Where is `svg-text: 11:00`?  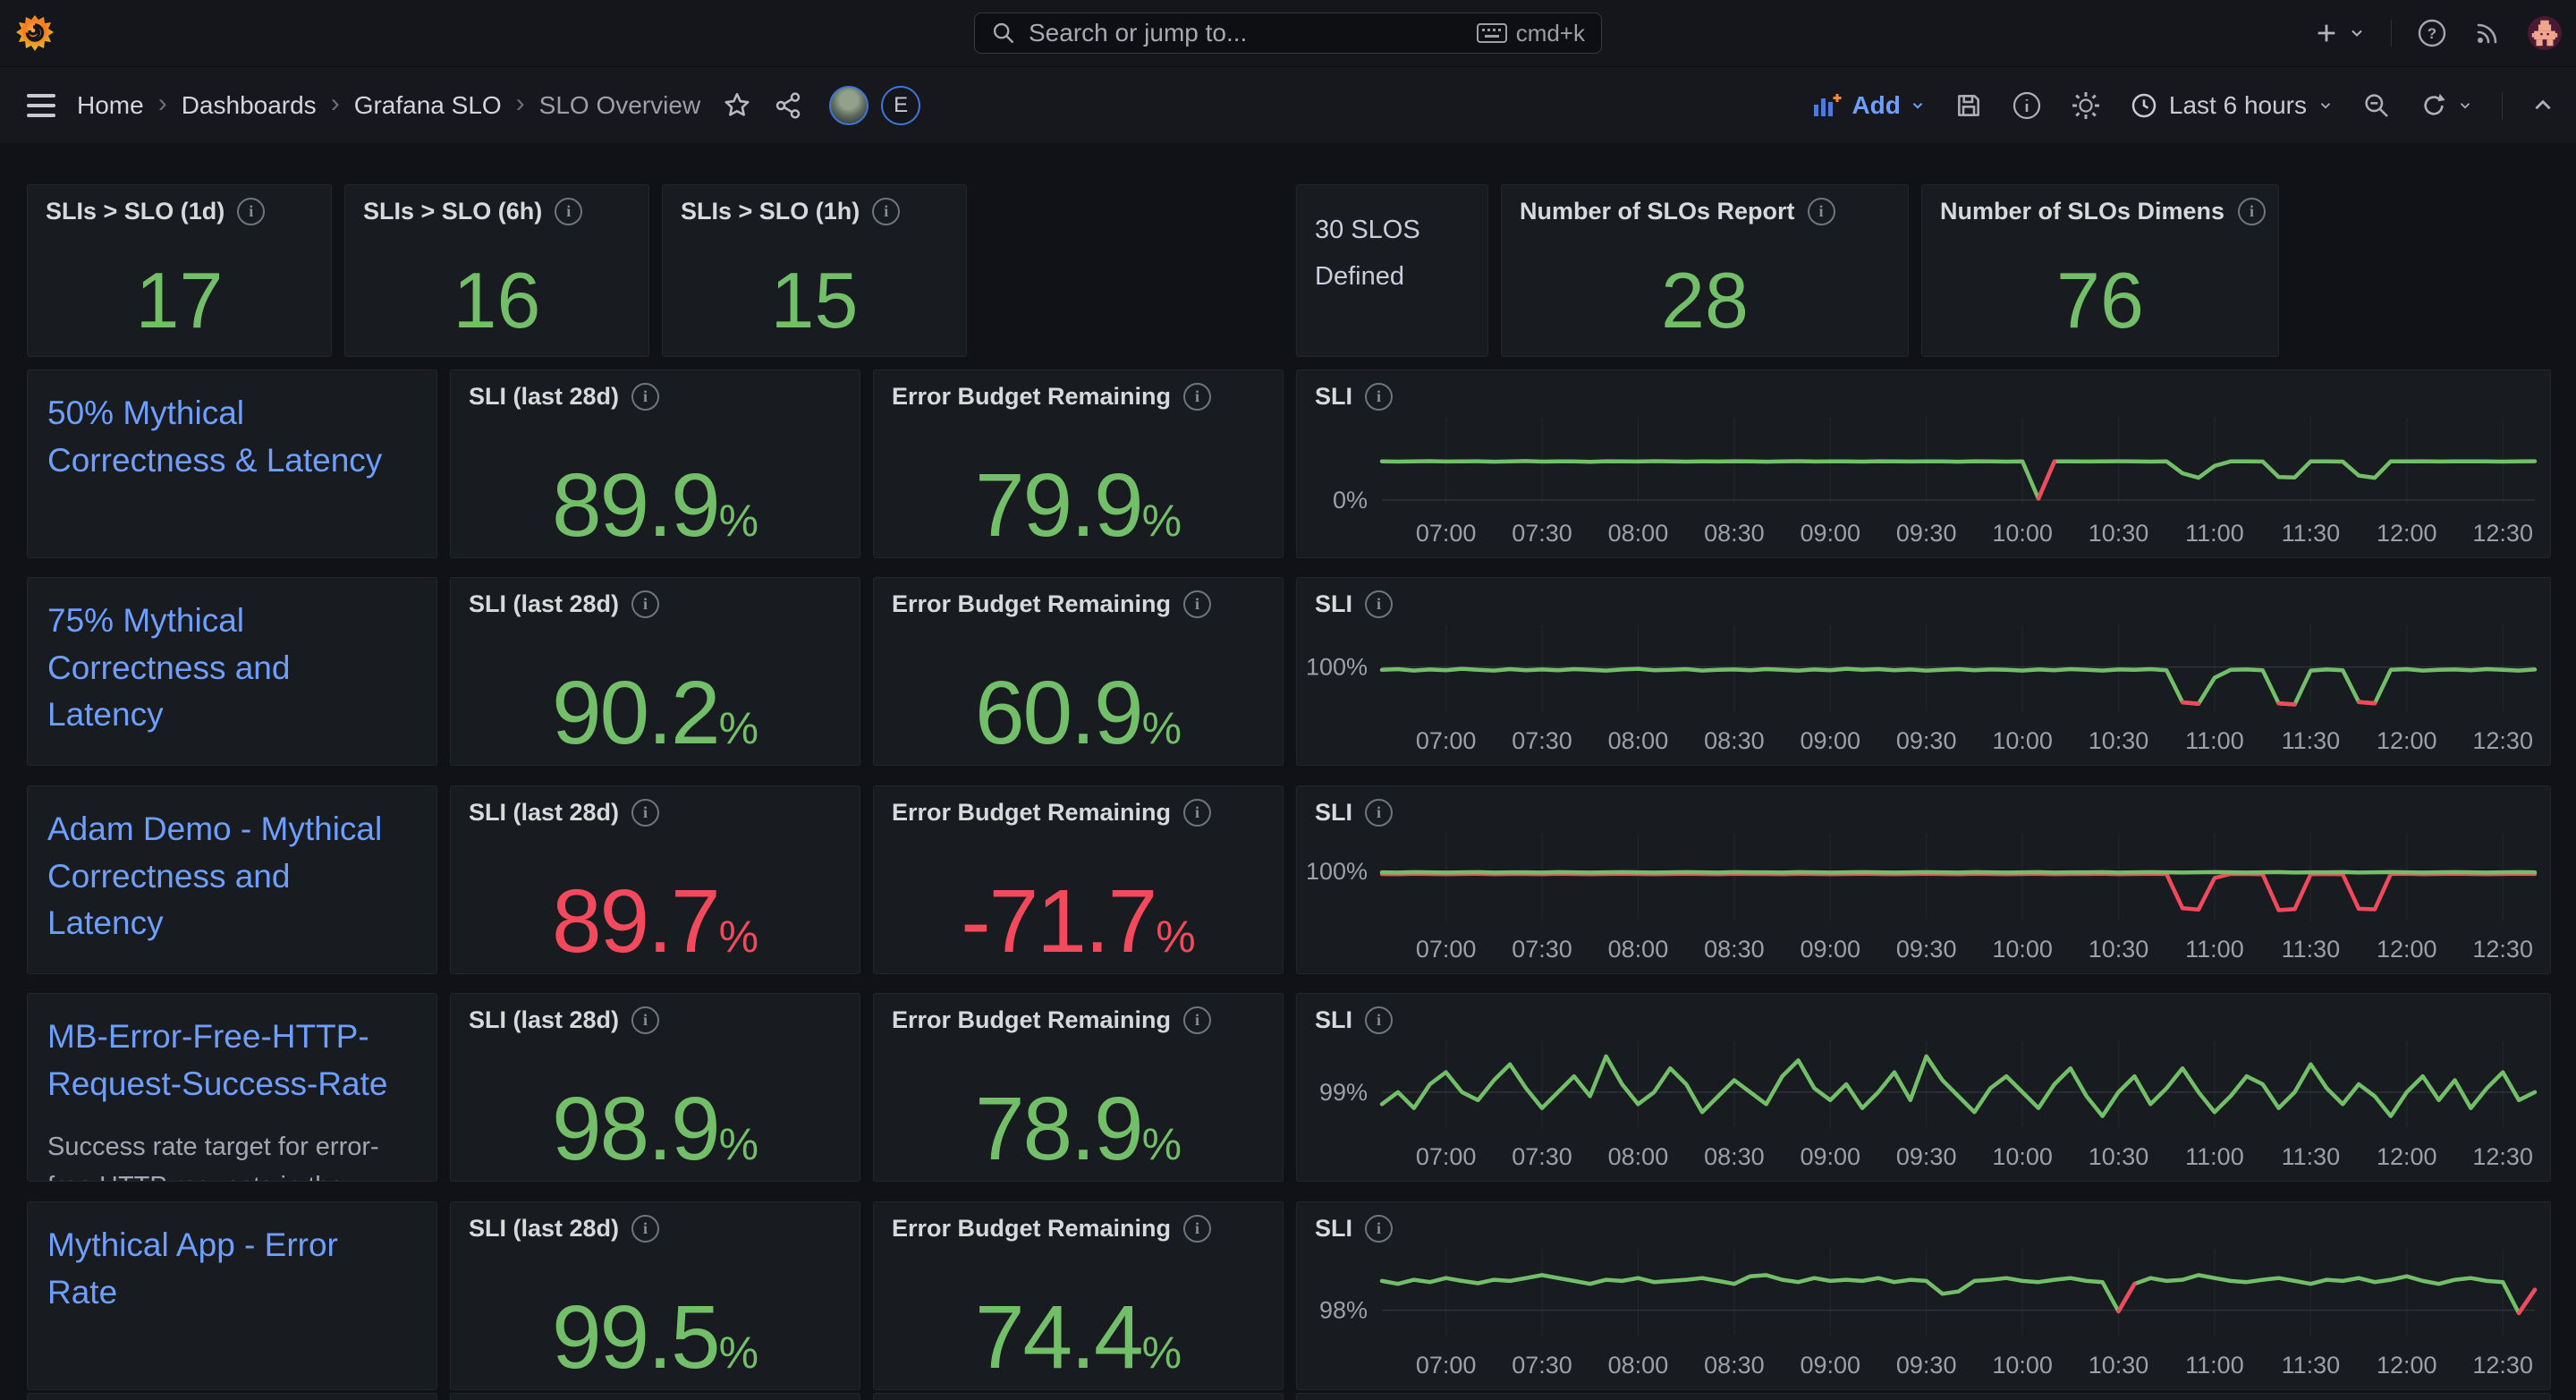
svg-text: 11:00 is located at coordinates (2214, 949).